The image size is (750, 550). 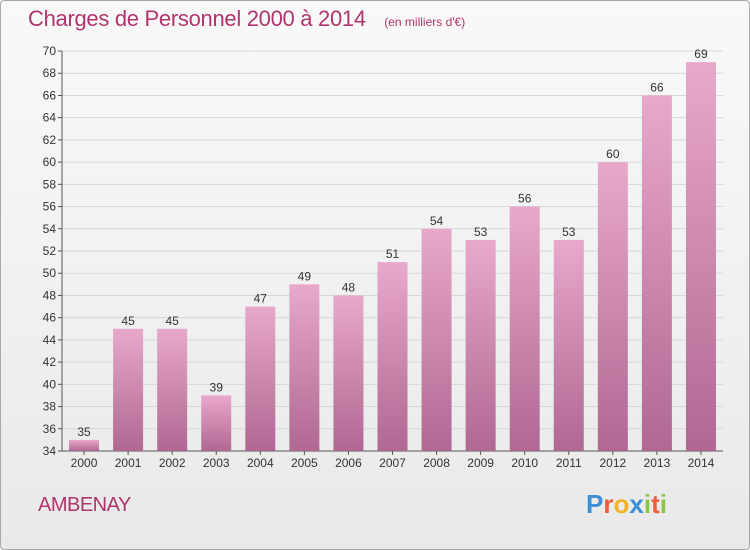 I want to click on data-label: 56, so click(x=525, y=199).